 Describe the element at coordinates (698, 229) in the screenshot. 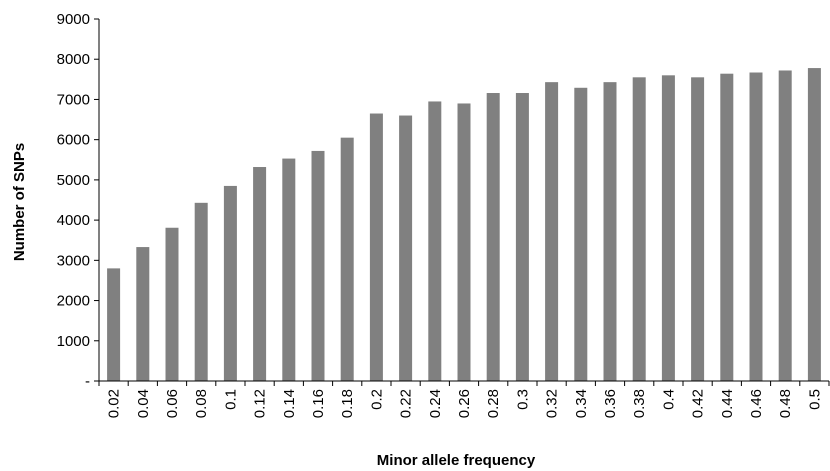

I see `bar-0.42` at that location.